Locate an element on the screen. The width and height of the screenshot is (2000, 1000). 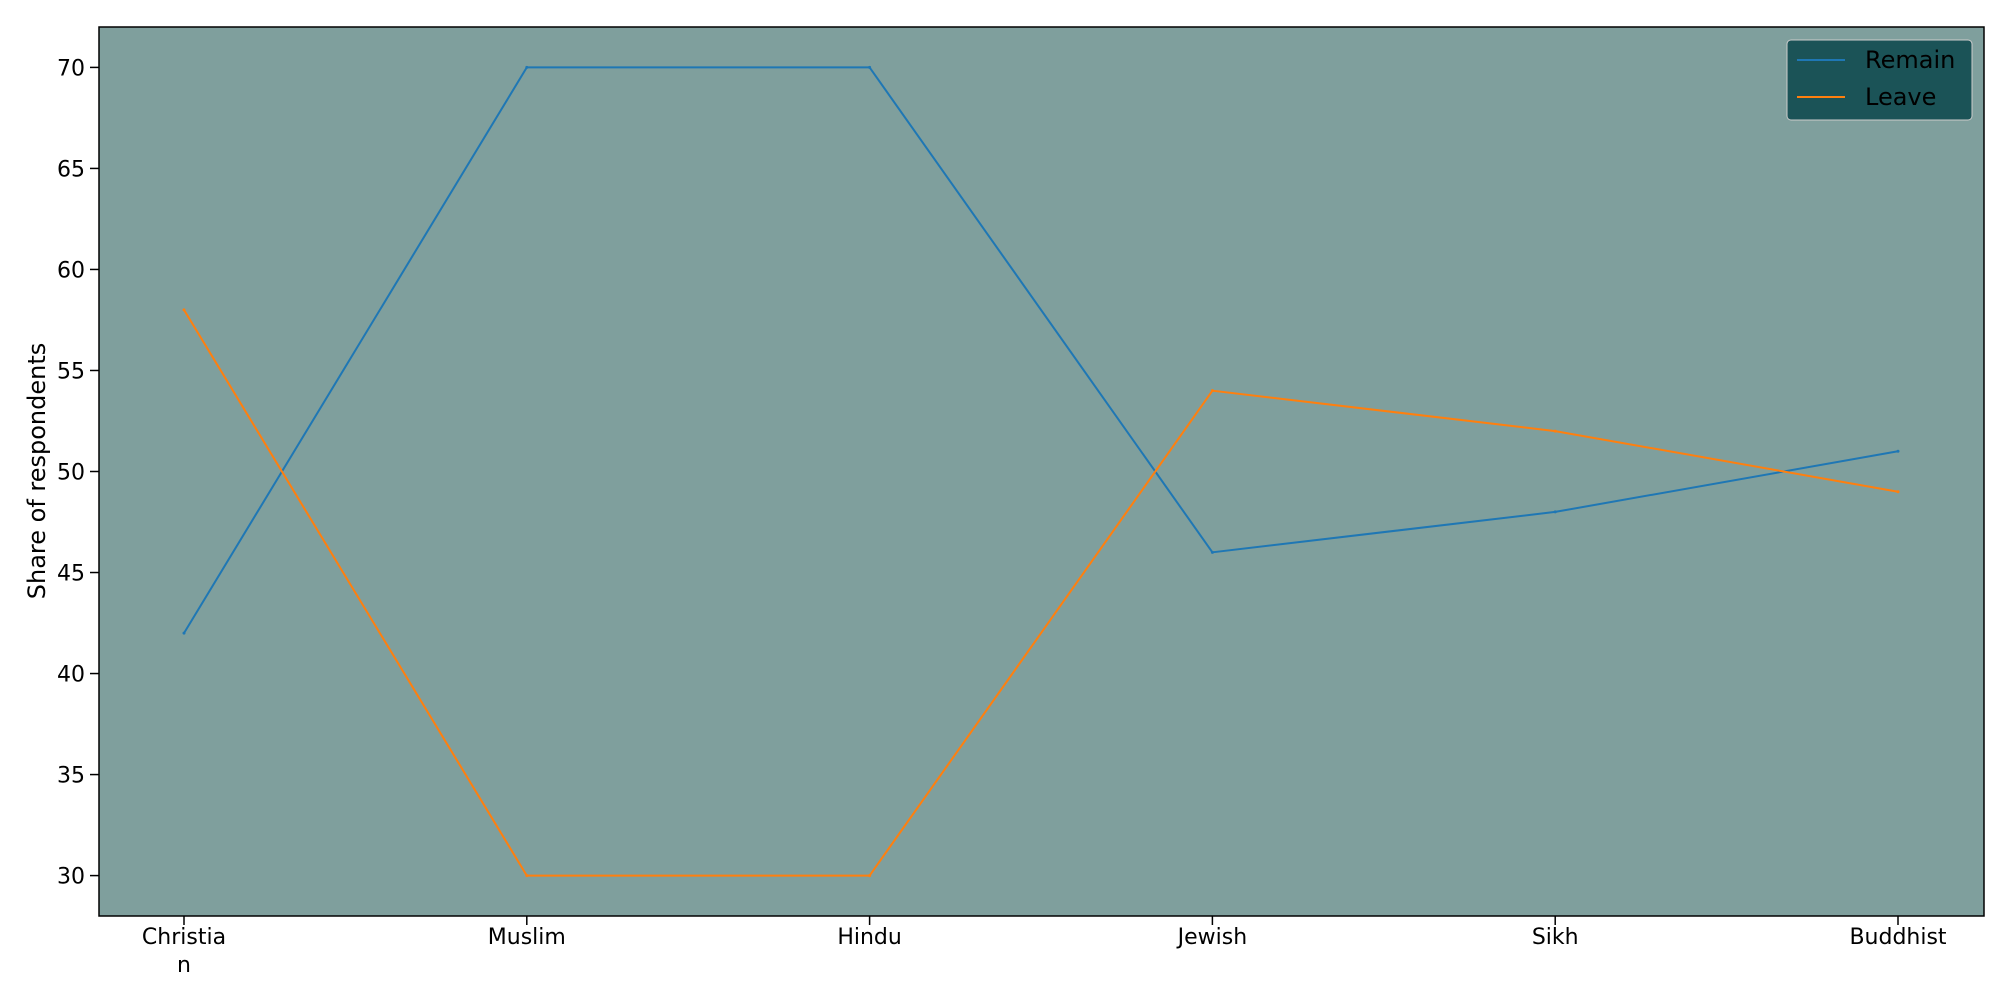
x-tick-label: Hindu is located at coordinates (869, 937).